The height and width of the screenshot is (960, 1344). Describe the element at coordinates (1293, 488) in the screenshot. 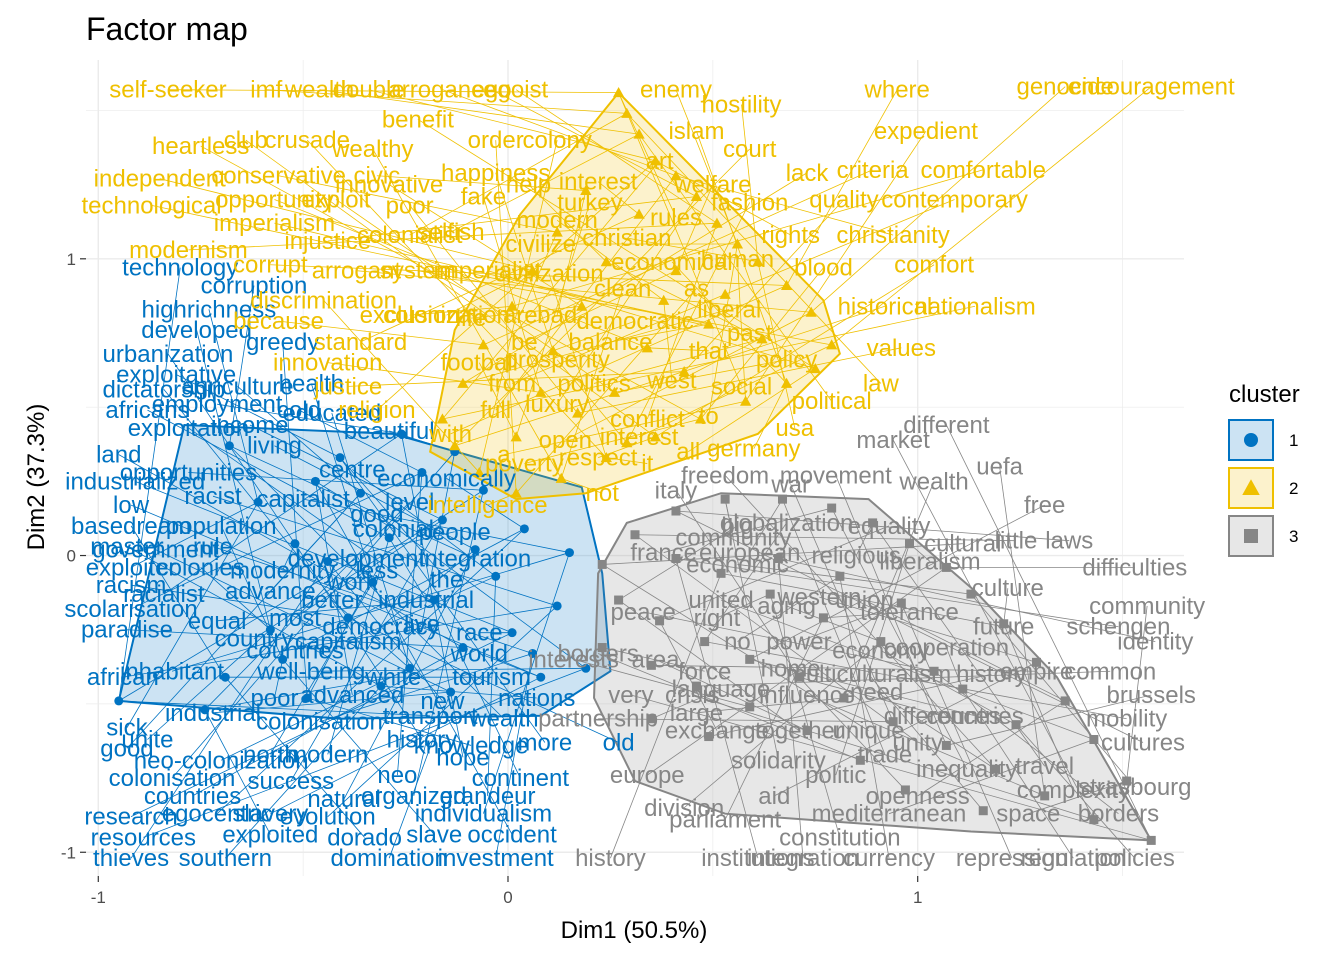

I see `legend-label-2: 2` at that location.